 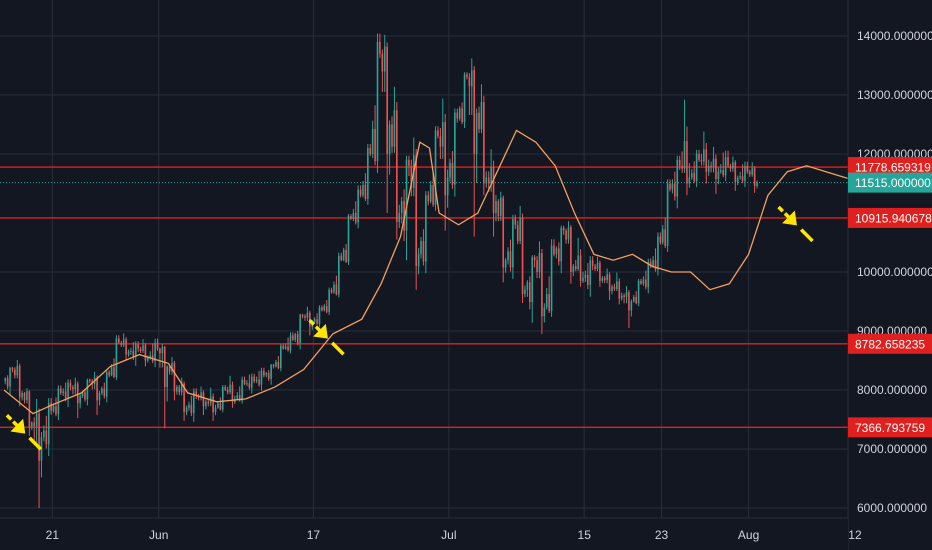 I want to click on price-tick-label: 13000.000000, so click(x=894, y=95).